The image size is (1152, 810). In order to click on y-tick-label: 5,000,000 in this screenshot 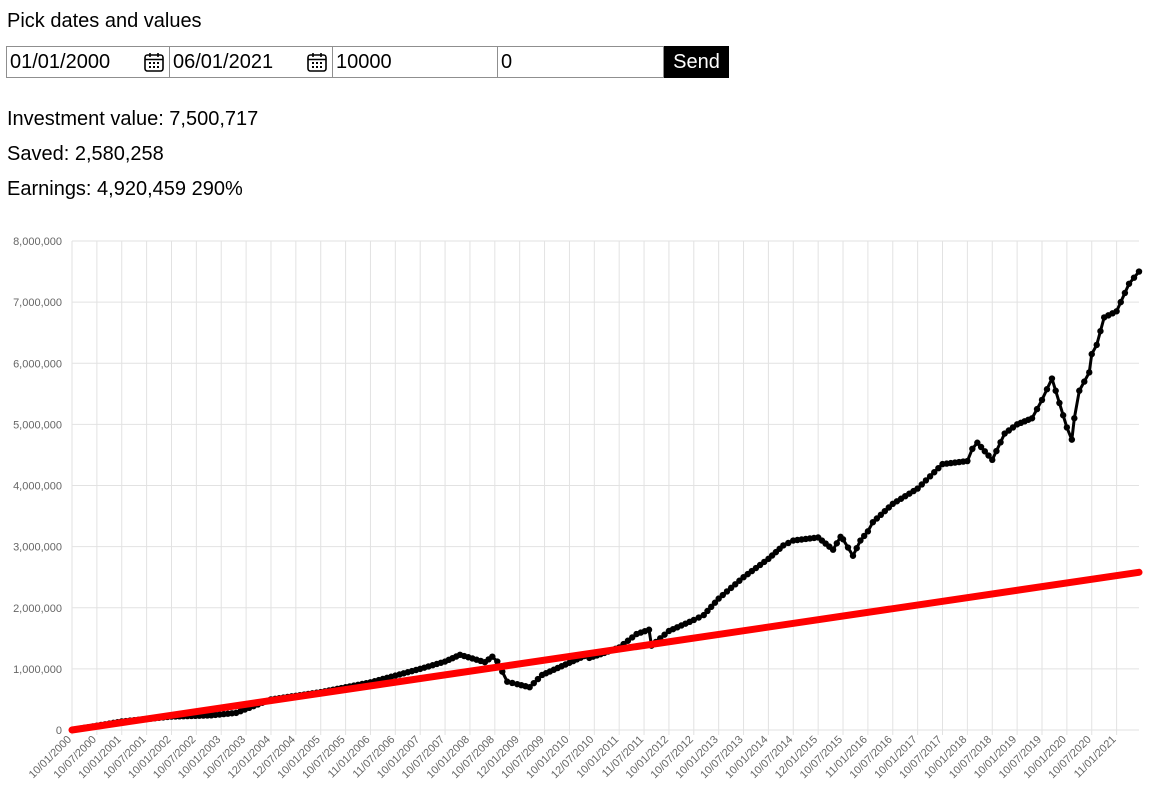, I will do `click(37, 425)`.